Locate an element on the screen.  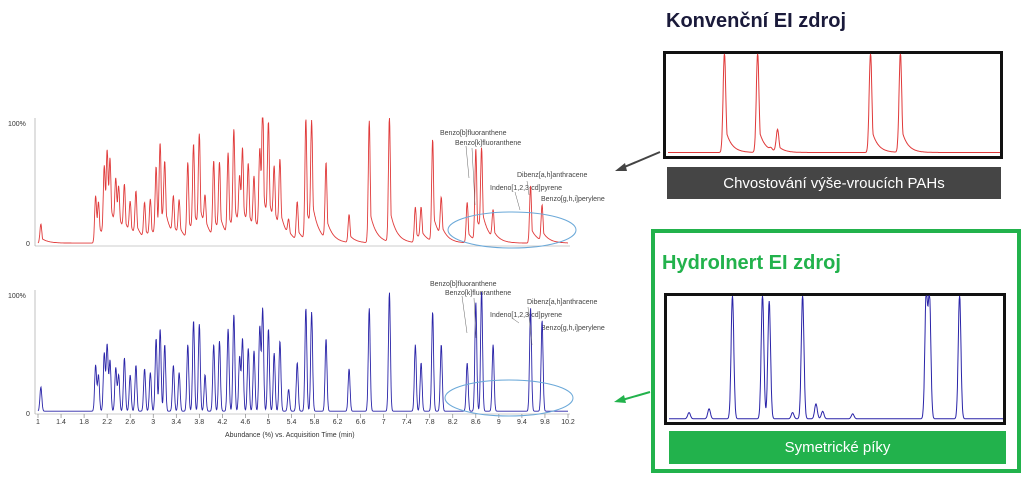
bottom-ytick-100: 100% is located at coordinates (17, 296).